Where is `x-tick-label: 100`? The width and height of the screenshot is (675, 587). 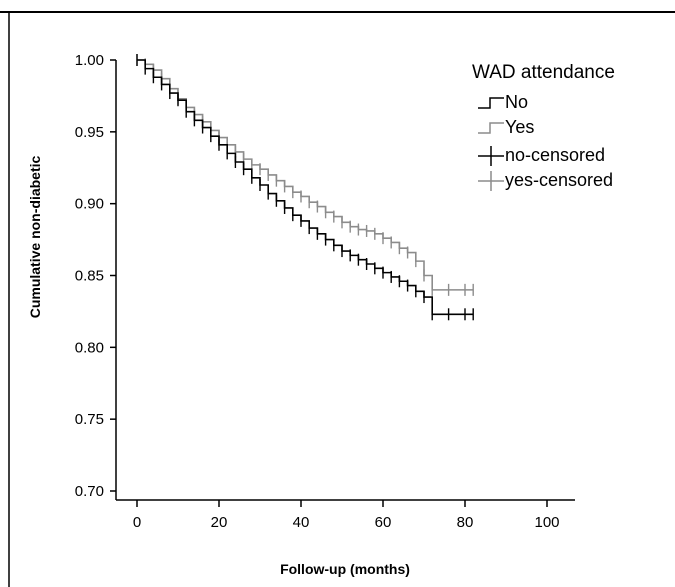
x-tick-label: 100 is located at coordinates (546, 522).